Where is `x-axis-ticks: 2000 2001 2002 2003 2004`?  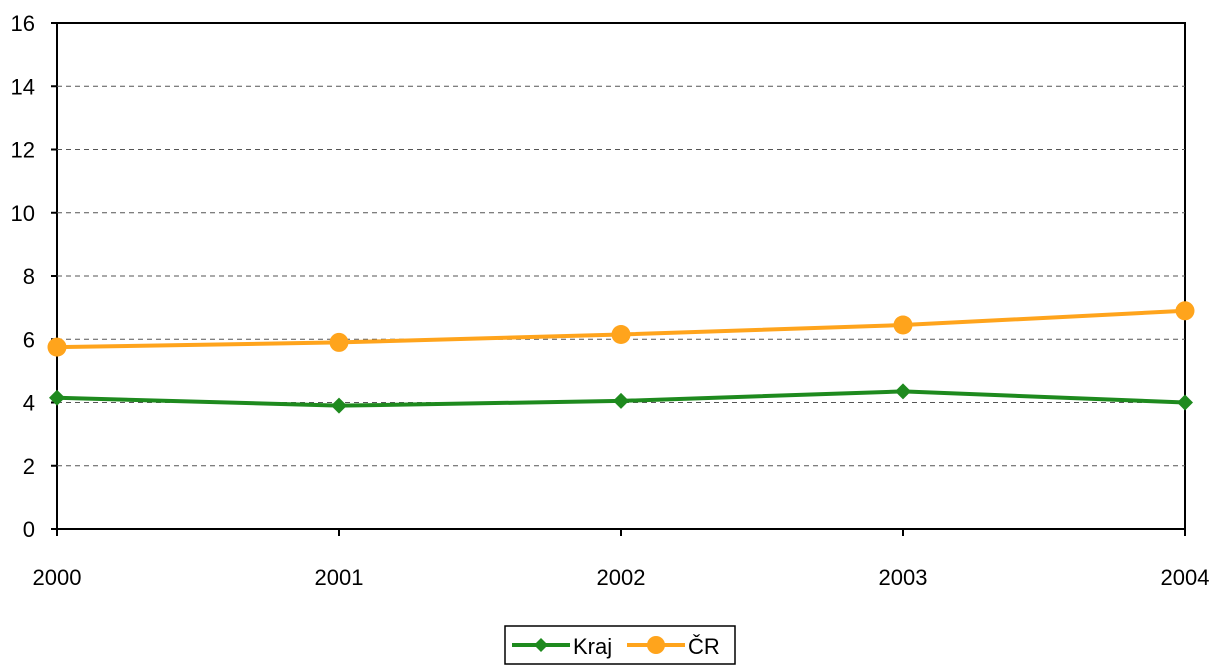
x-axis-ticks: 2000 2001 2002 2003 2004 is located at coordinates (621, 559).